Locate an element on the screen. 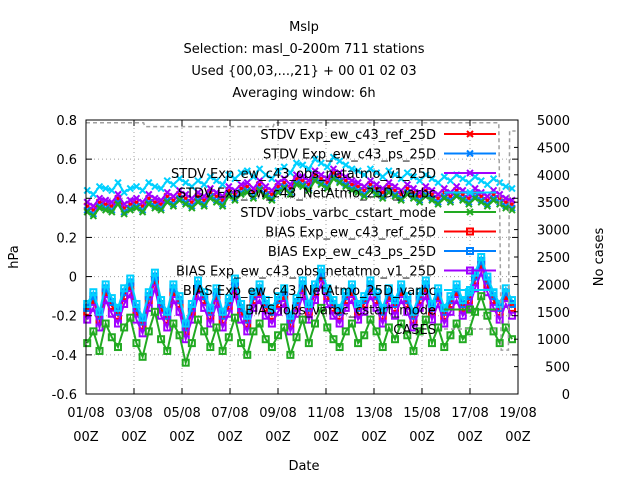  y2-tick-label: 1500 is located at coordinates (553, 313).